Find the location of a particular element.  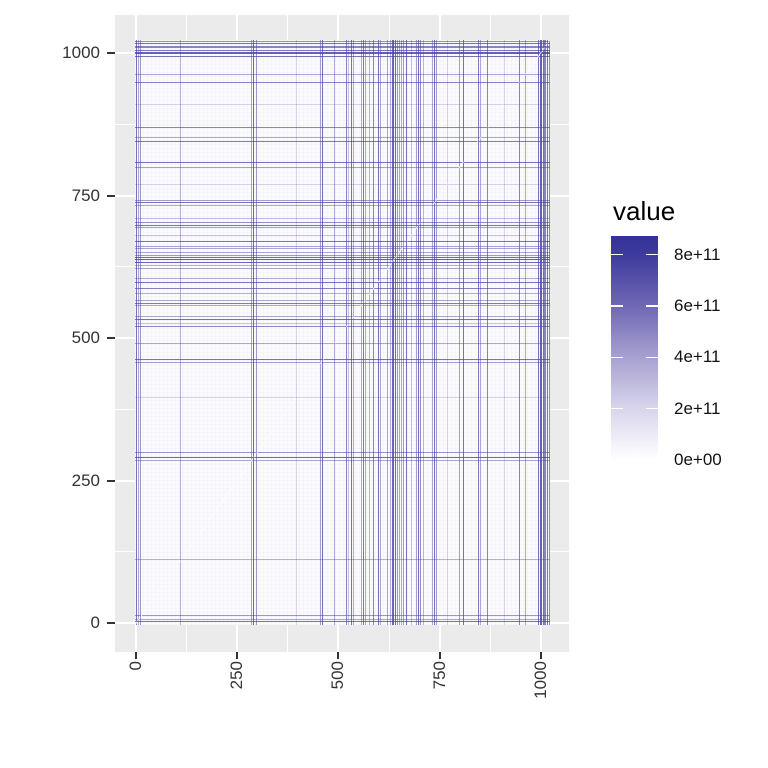

x-axis-label: 750 is located at coordinates (439, 675).